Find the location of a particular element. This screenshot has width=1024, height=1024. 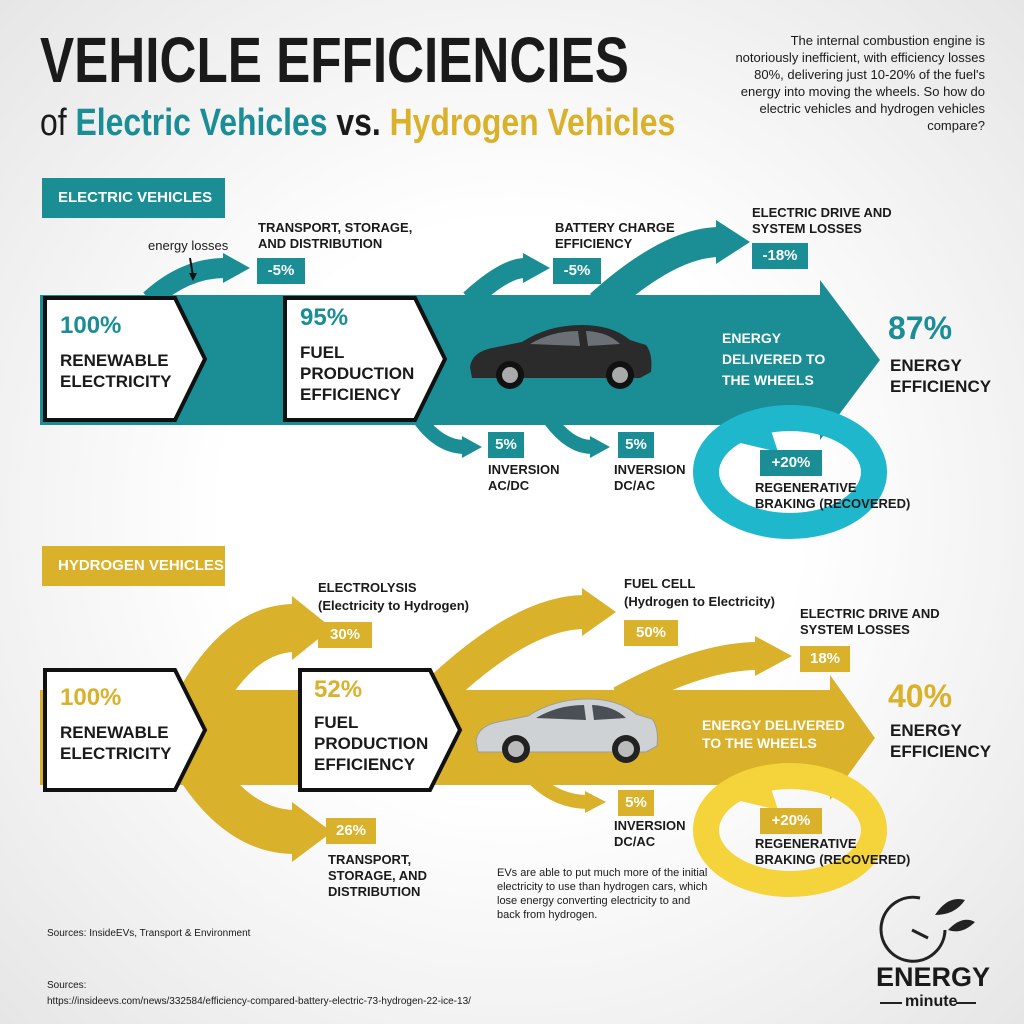

ev-result-label: ENERGY EFFICIENCY is located at coordinates (941, 376).